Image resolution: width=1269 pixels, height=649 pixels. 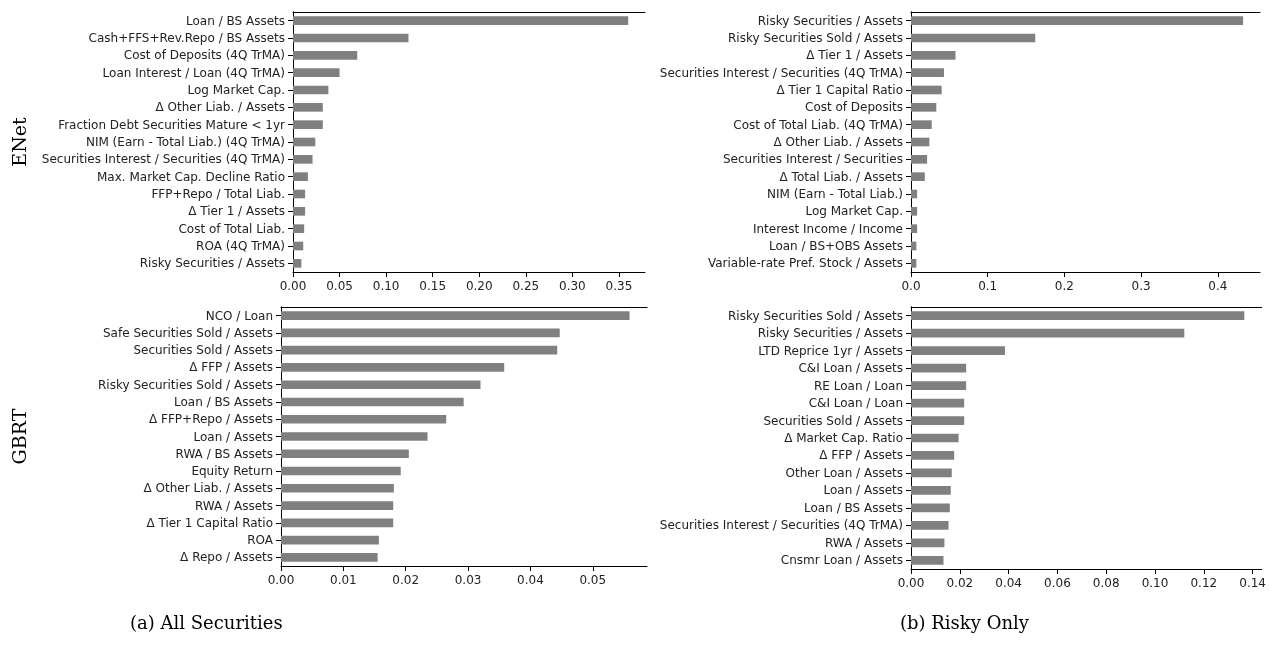 What do you see at coordinates (206, 622) in the screenshot?
I see `text: (a) All Securities` at bounding box center [206, 622].